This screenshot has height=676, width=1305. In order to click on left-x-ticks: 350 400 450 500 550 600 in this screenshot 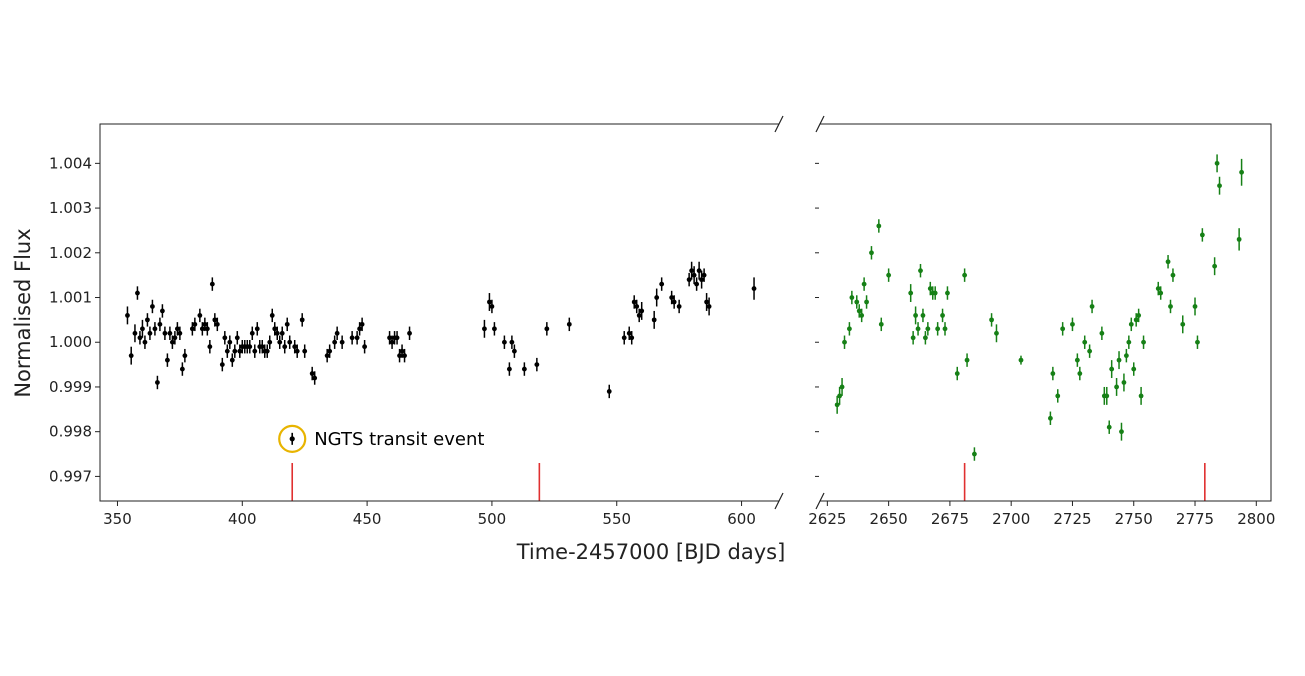, I will do `click(429, 514)`.